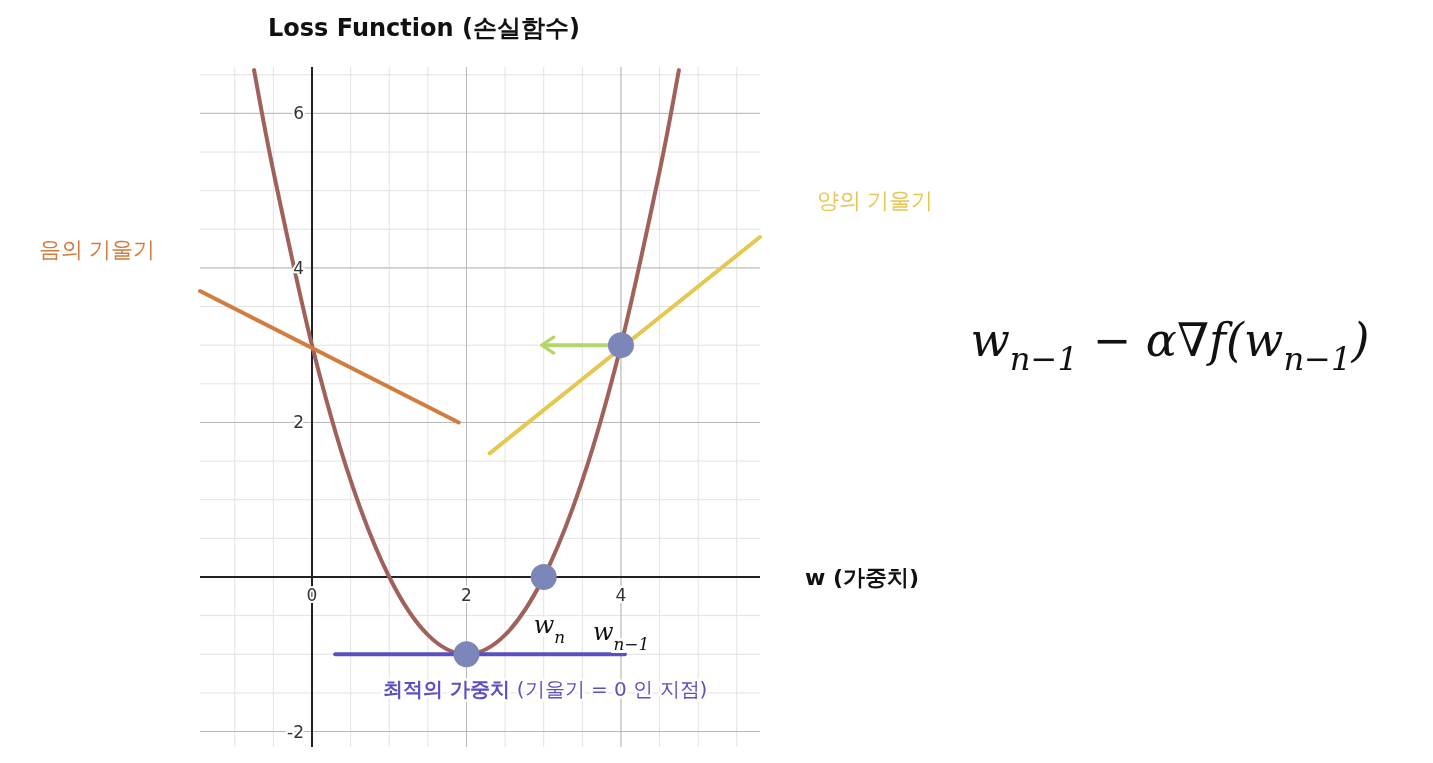  What do you see at coordinates (298, 422) in the screenshot?
I see `y-tick-label: 2` at bounding box center [298, 422].